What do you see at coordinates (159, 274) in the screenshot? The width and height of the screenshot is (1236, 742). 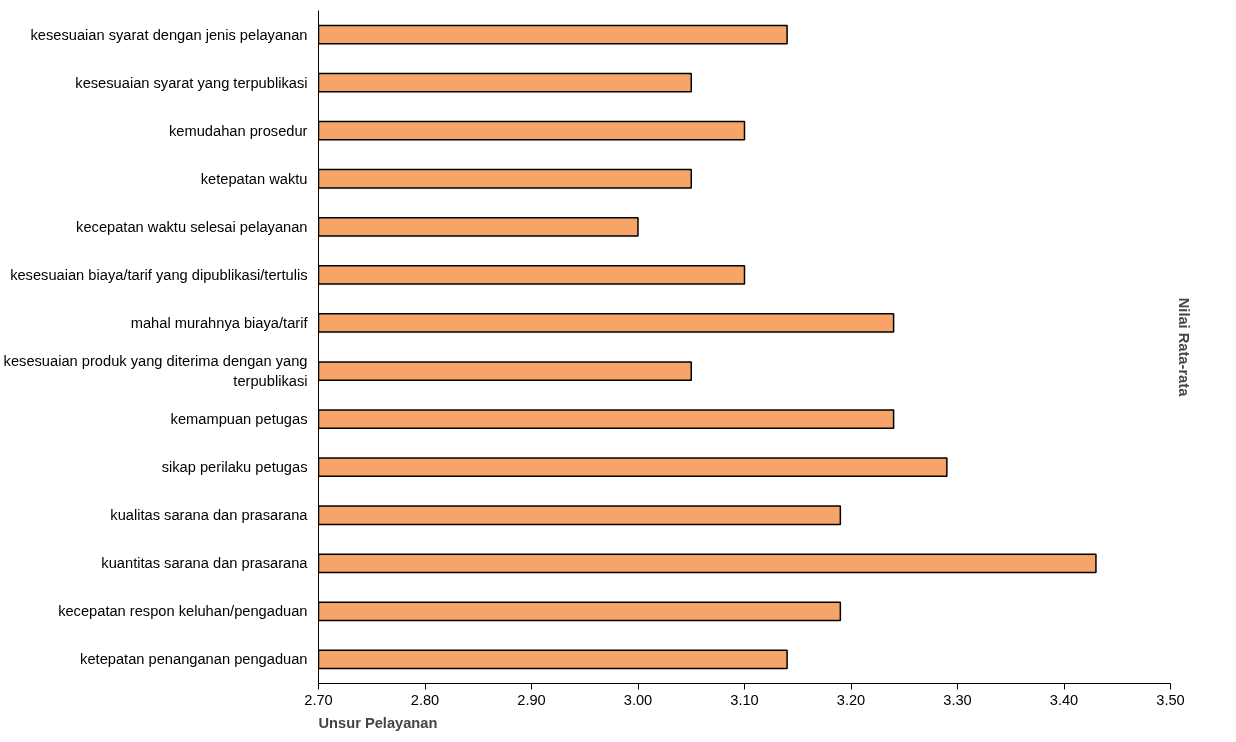 I see `y-tick-label: kesesuaian biaya/tarif yang dipublikasi/tertulis` at bounding box center [159, 274].